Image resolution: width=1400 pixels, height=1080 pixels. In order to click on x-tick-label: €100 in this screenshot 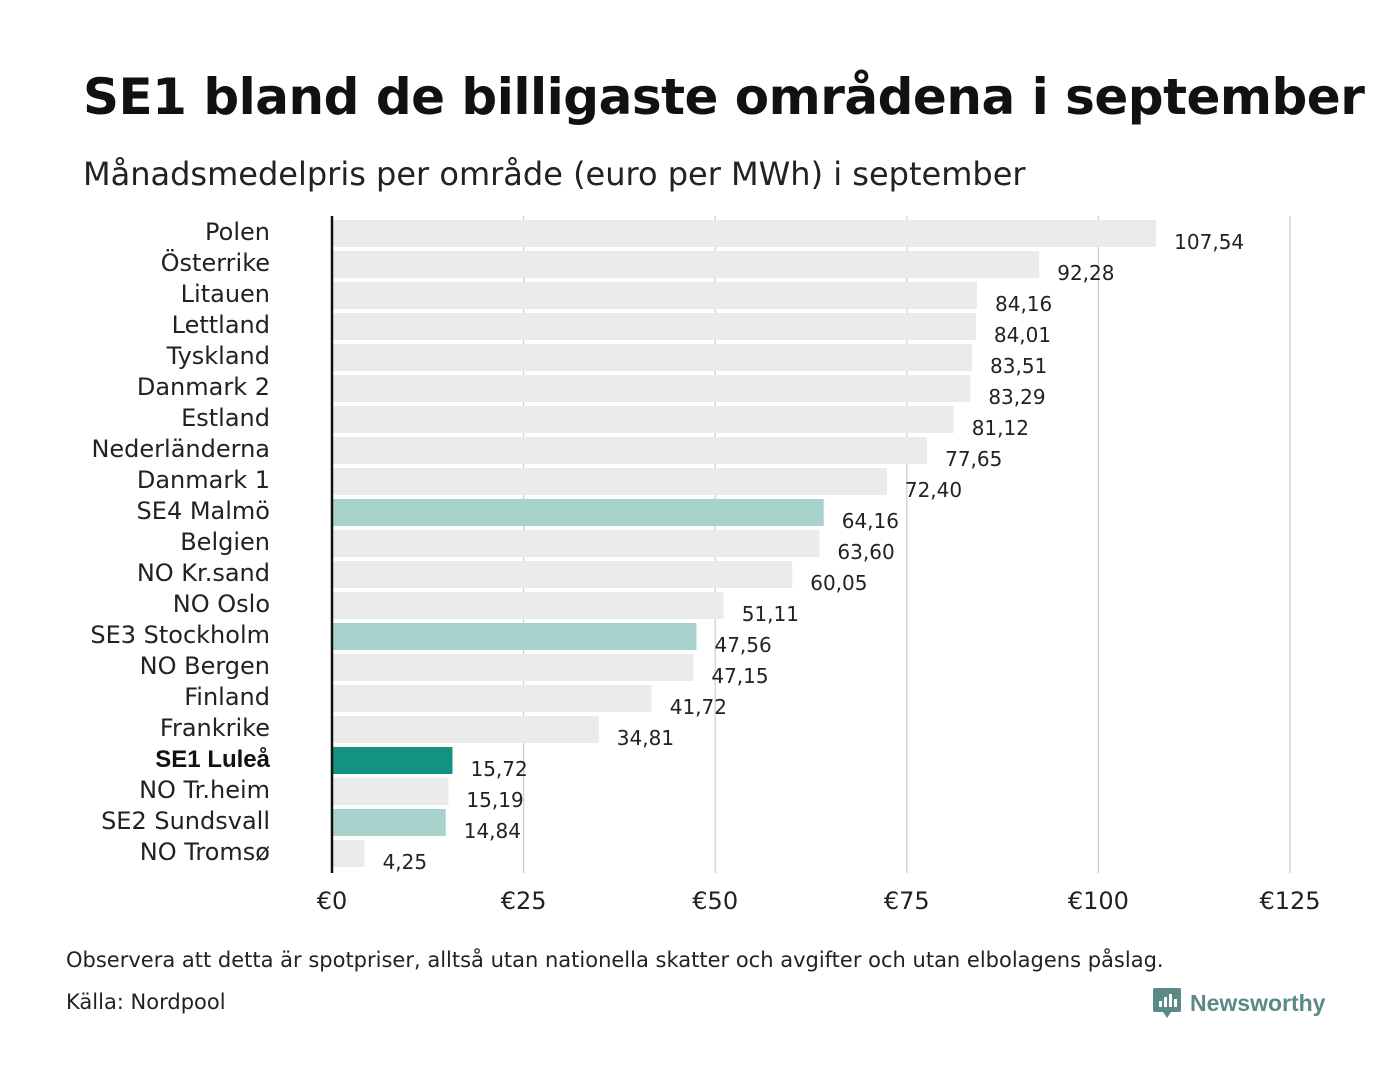, I will do `click(1098, 901)`.